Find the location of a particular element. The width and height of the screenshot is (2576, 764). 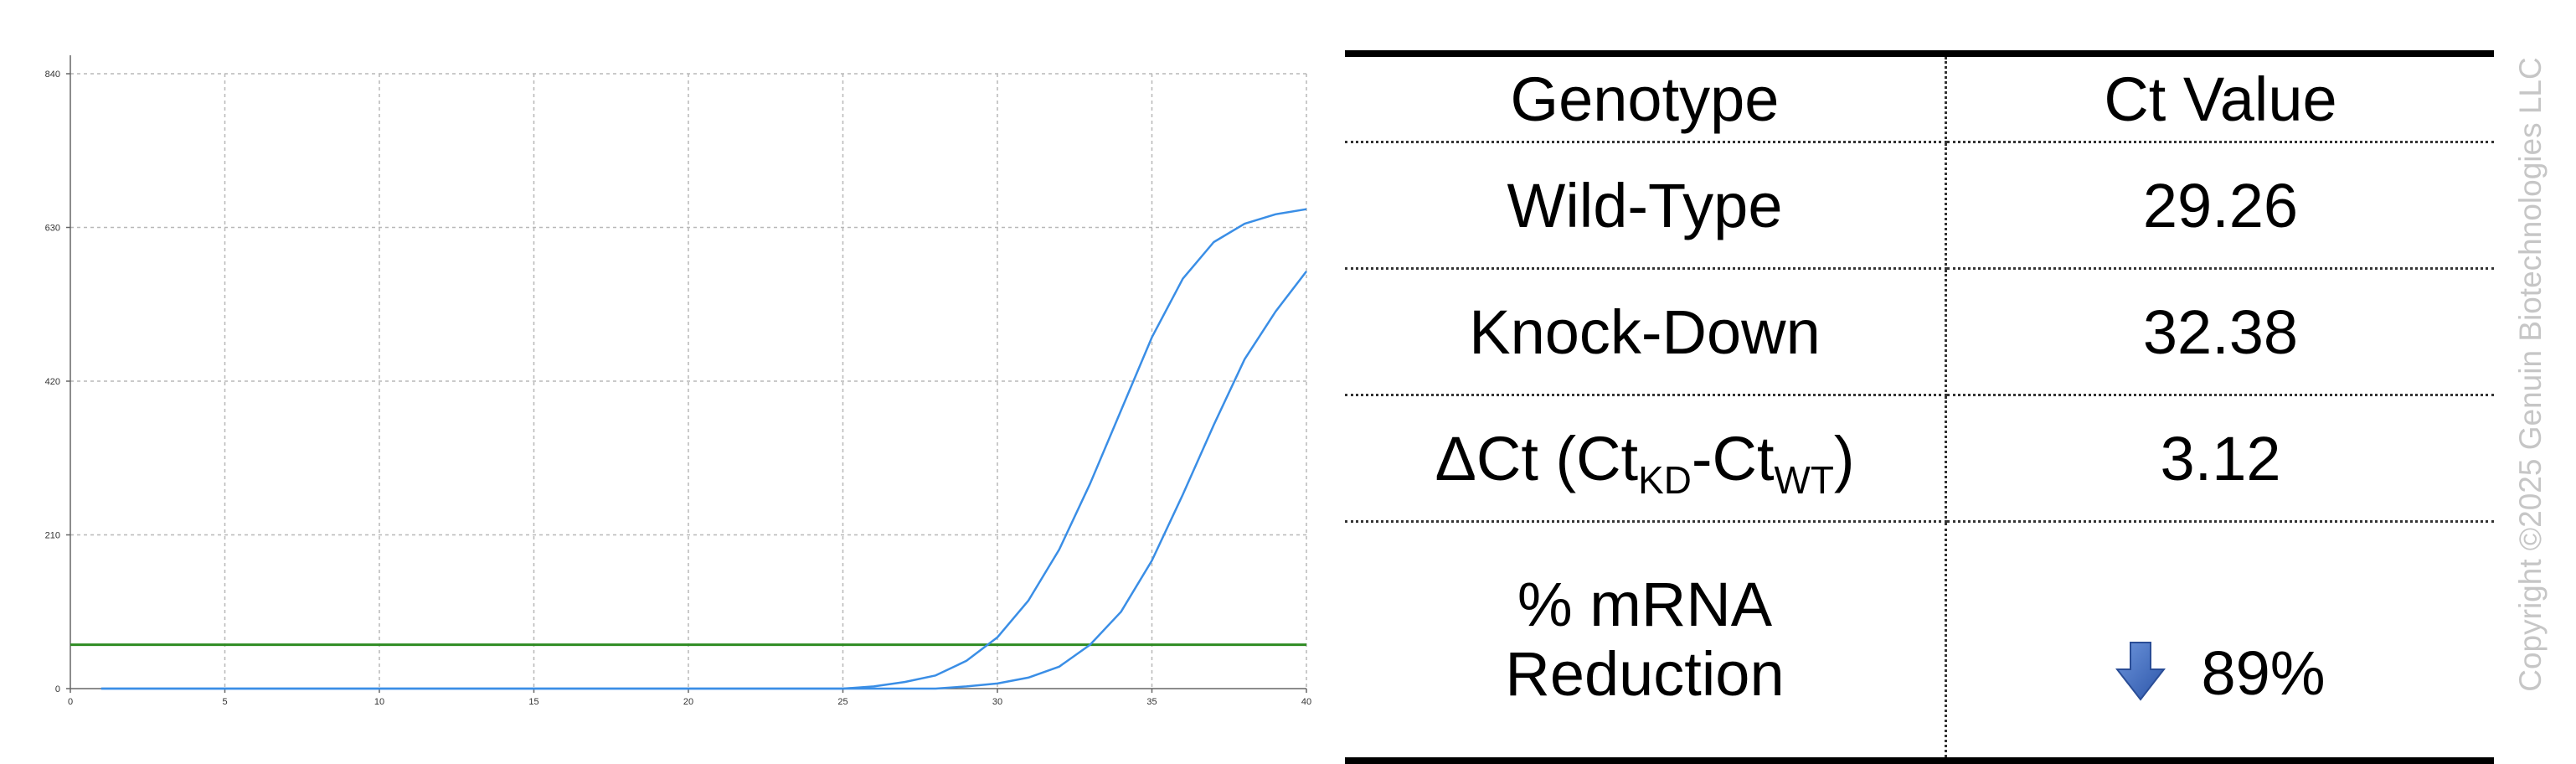

y-tick-label: 840 is located at coordinates (52, 75).